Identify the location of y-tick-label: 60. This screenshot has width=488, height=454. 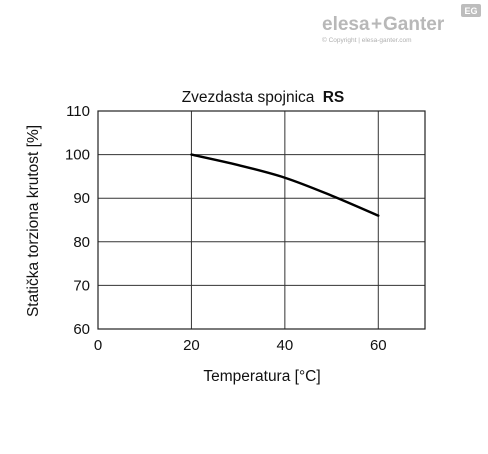
(81, 329).